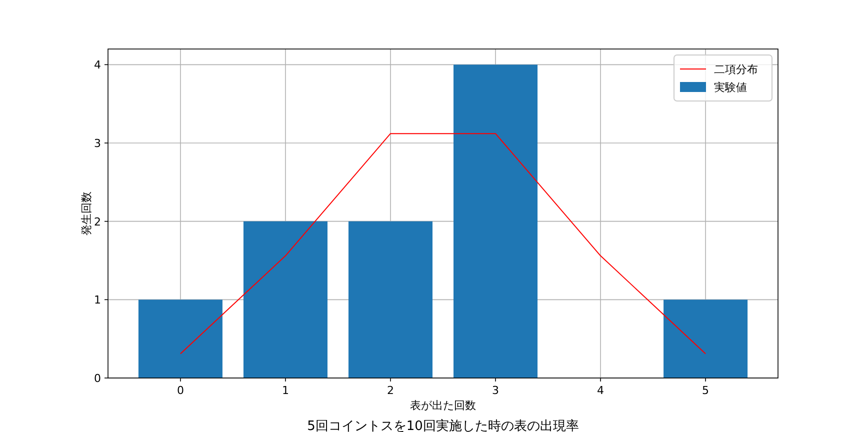  I want to click on x-tick-label: 1, so click(285, 390).